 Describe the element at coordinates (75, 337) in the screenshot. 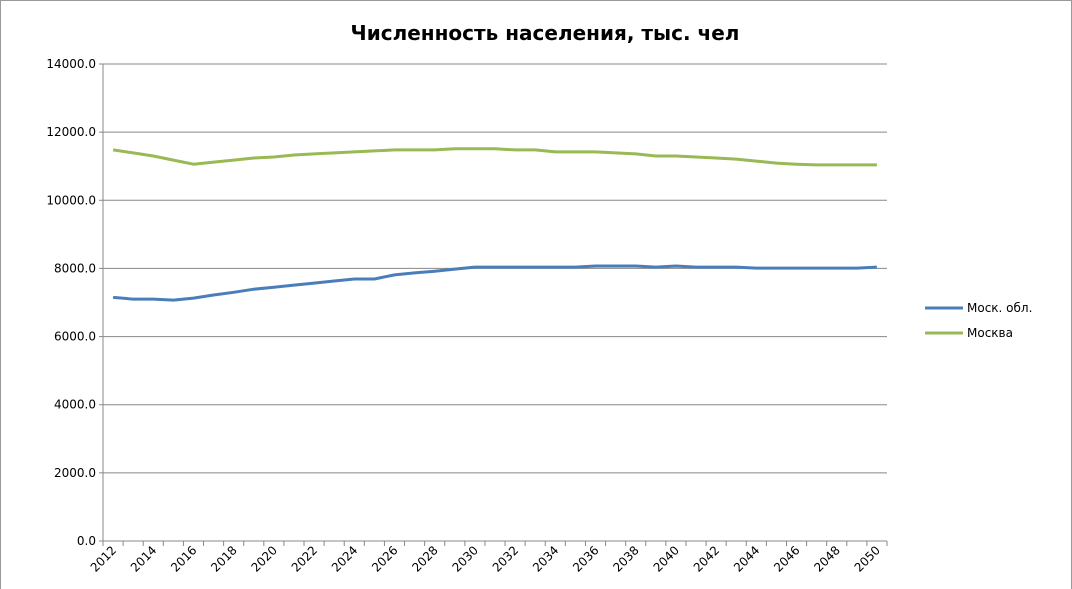

I see `y-tick-label: 6000.0` at that location.